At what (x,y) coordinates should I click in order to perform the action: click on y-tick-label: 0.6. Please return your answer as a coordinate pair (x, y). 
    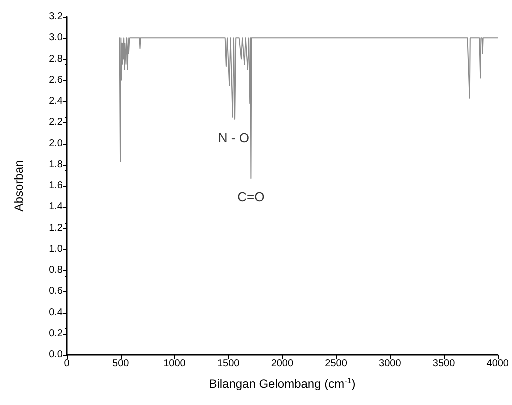
    Looking at the image, I should click on (56, 292).